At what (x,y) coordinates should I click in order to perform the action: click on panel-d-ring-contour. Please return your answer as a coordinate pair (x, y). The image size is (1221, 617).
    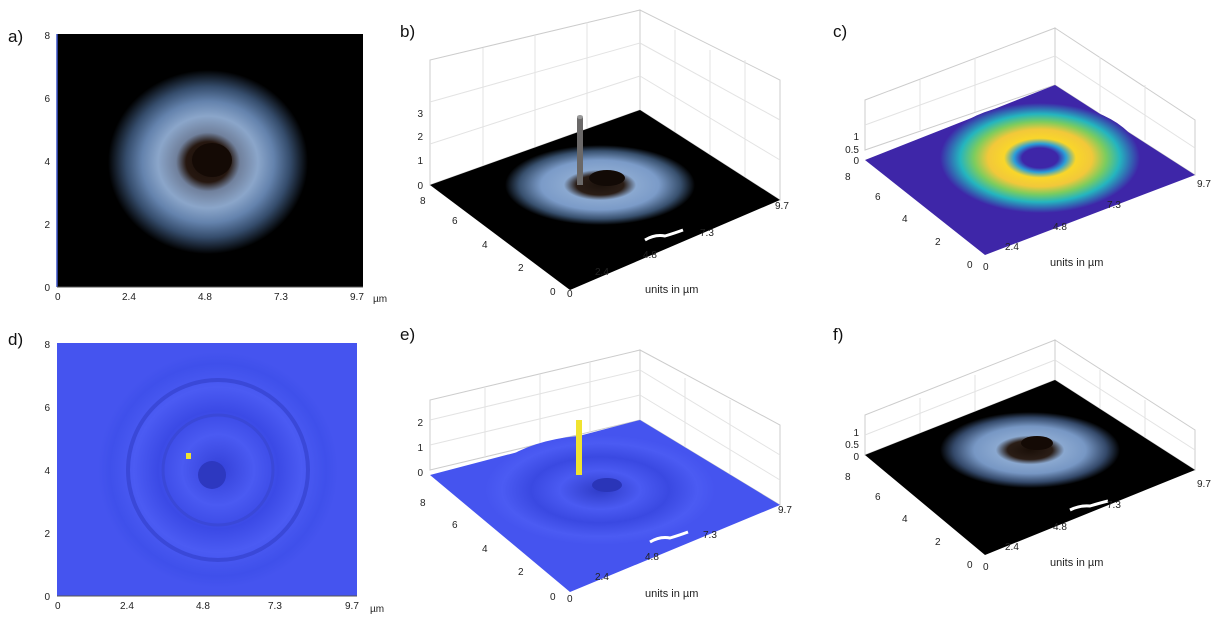
    Looking at the image, I should click on (218, 470).